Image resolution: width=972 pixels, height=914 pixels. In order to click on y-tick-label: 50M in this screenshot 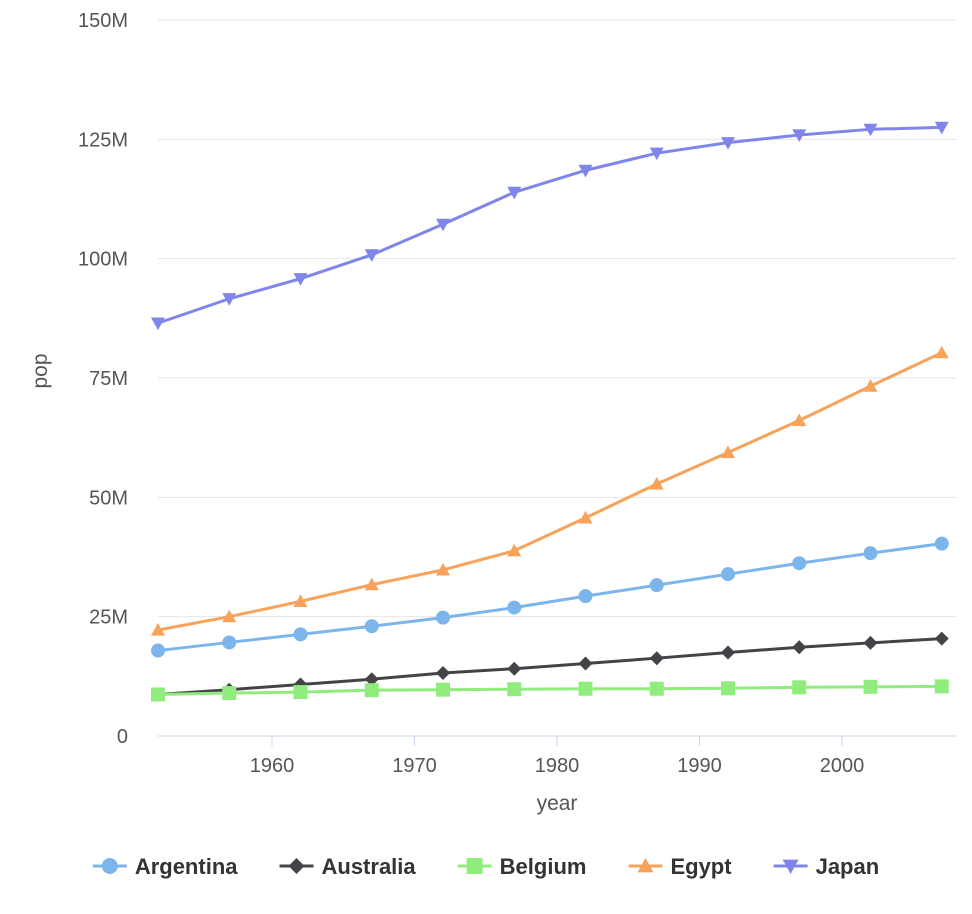, I will do `click(108, 498)`.